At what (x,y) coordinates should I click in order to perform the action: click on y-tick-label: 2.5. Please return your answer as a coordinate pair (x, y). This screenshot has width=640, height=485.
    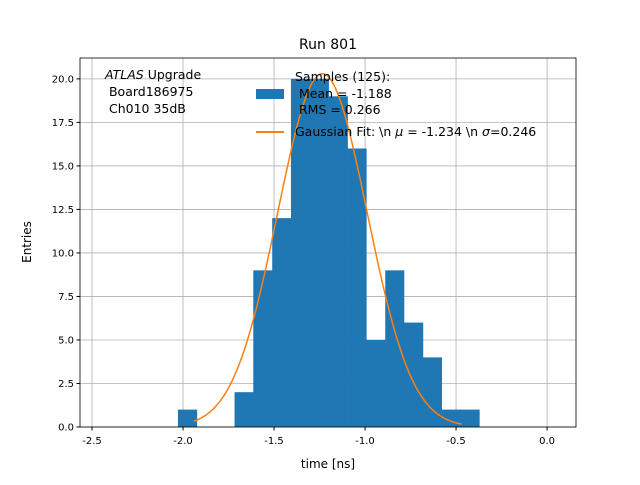
    Looking at the image, I should click on (66, 384).